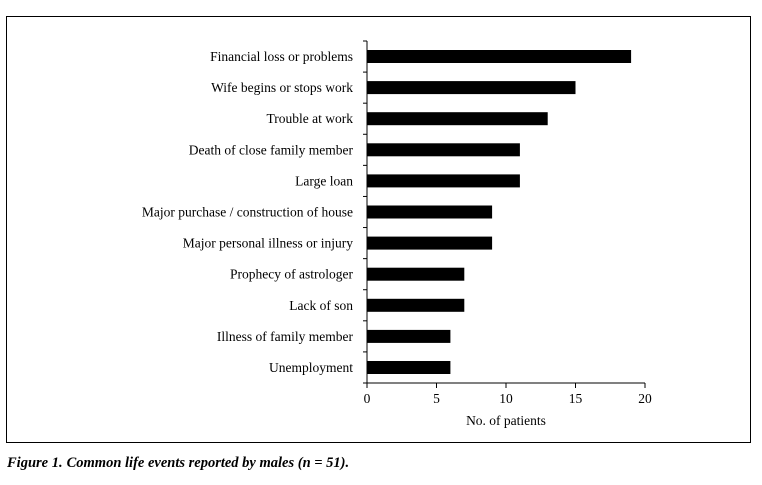  Describe the element at coordinates (311, 367) in the screenshot. I see `y-tick-label: Unemployment` at that location.